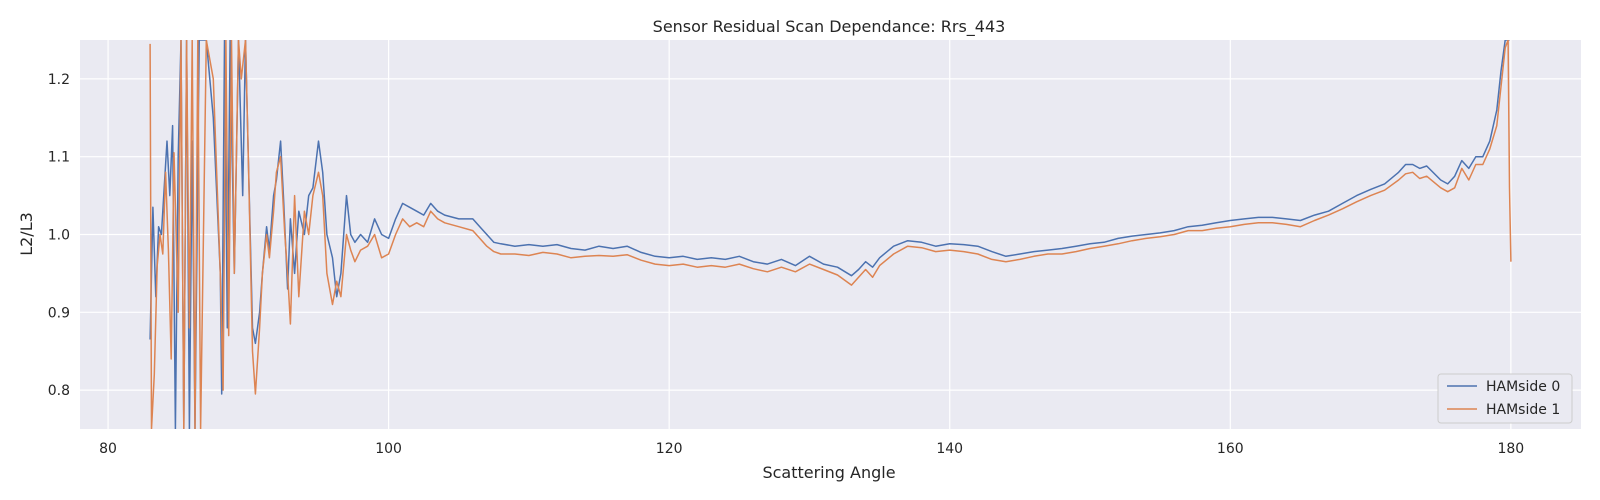 The image size is (1600, 500). What do you see at coordinates (1523, 387) in the screenshot?
I see `legend-label-hamside-0: HAMside 0` at bounding box center [1523, 387].